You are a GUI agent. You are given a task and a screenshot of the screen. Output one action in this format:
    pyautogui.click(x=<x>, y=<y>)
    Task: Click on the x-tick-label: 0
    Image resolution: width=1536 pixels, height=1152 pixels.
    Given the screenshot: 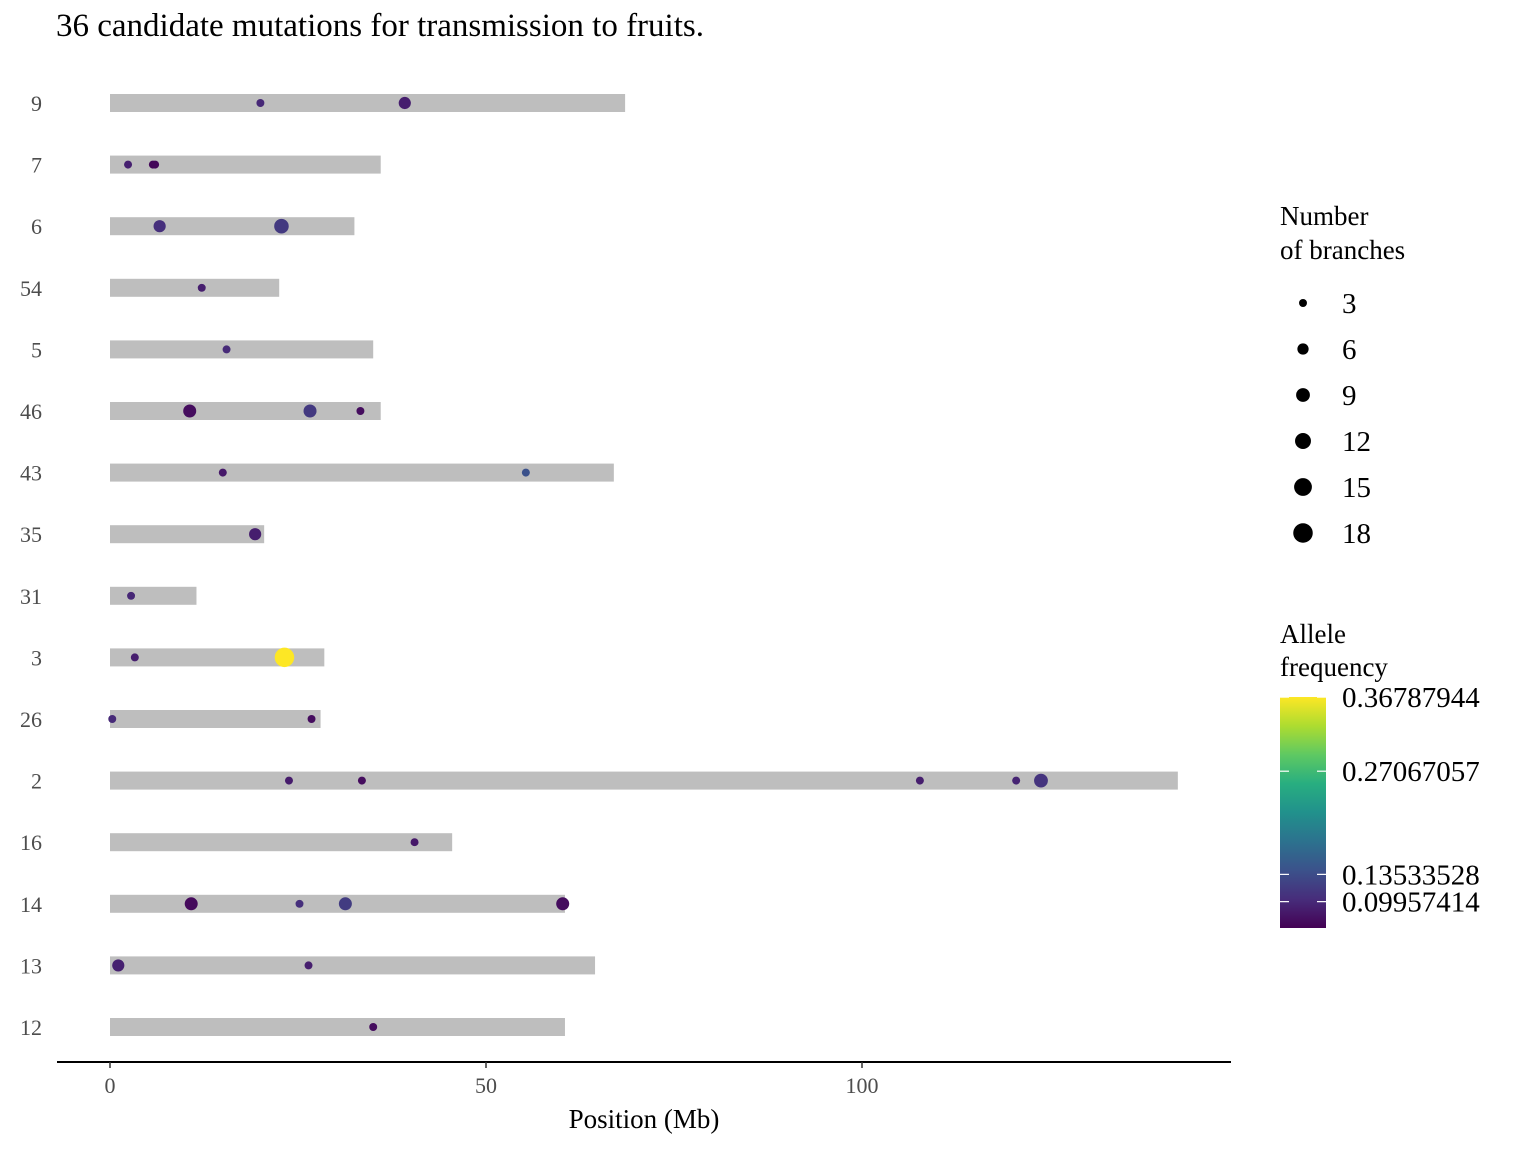 What is the action you would take?
    pyautogui.click(x=110, y=1085)
    